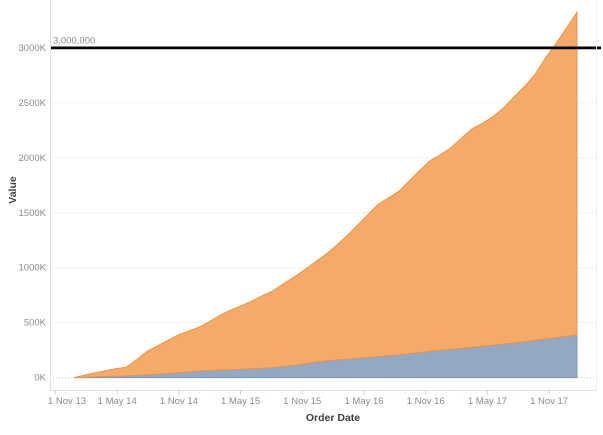  What do you see at coordinates (67, 401) in the screenshot?
I see `x-tick-label: 1 Nov 13` at bounding box center [67, 401].